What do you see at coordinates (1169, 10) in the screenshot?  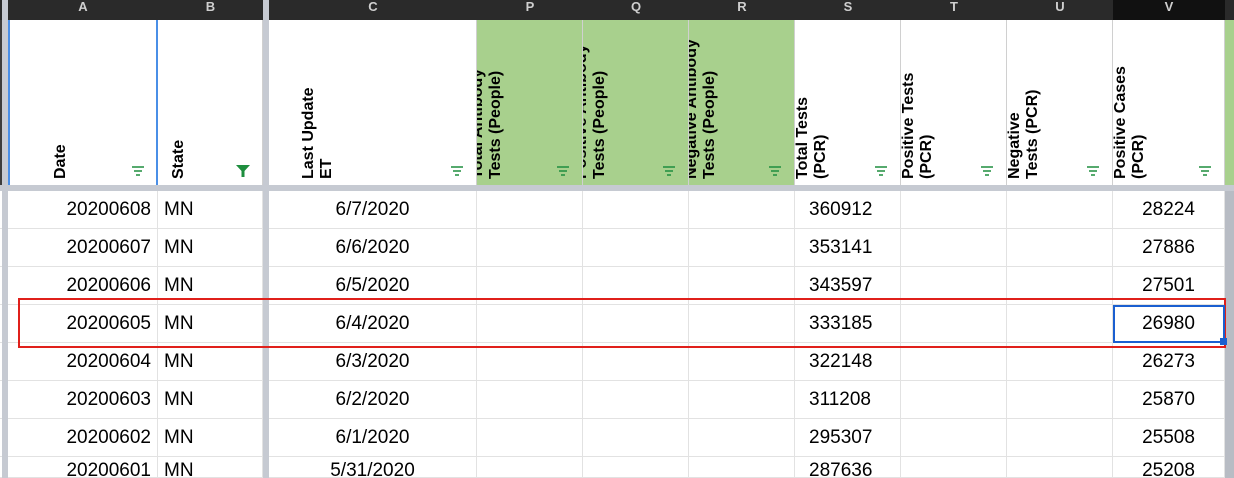 I see `column-letter-J: V` at bounding box center [1169, 10].